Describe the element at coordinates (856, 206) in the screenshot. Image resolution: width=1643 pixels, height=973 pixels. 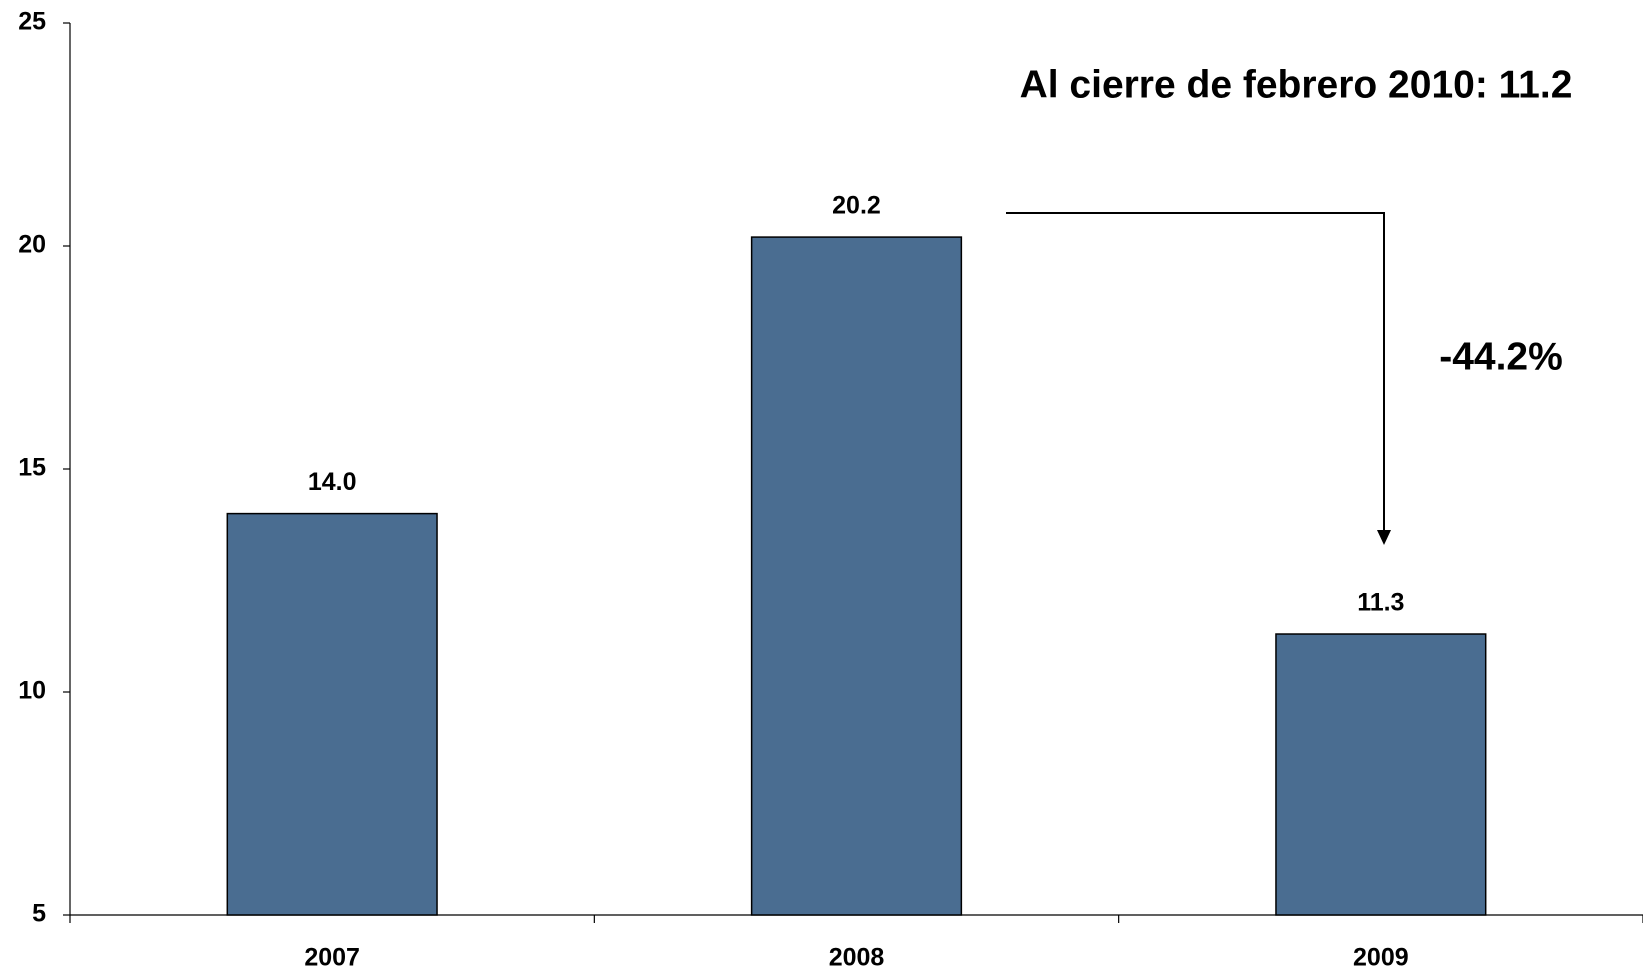
I see `data-label: 20.2` at that location.